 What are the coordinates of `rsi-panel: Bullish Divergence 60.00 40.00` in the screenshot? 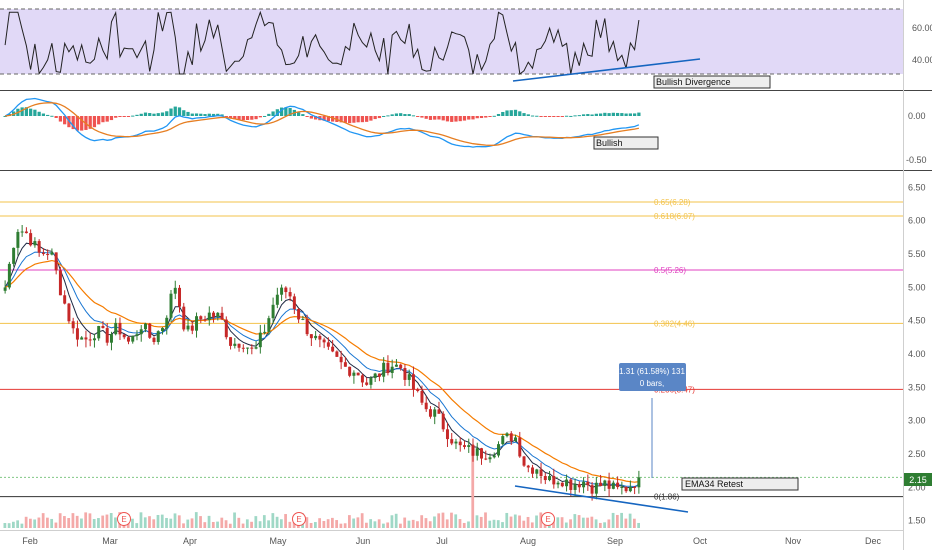 It's located at (466, 48).